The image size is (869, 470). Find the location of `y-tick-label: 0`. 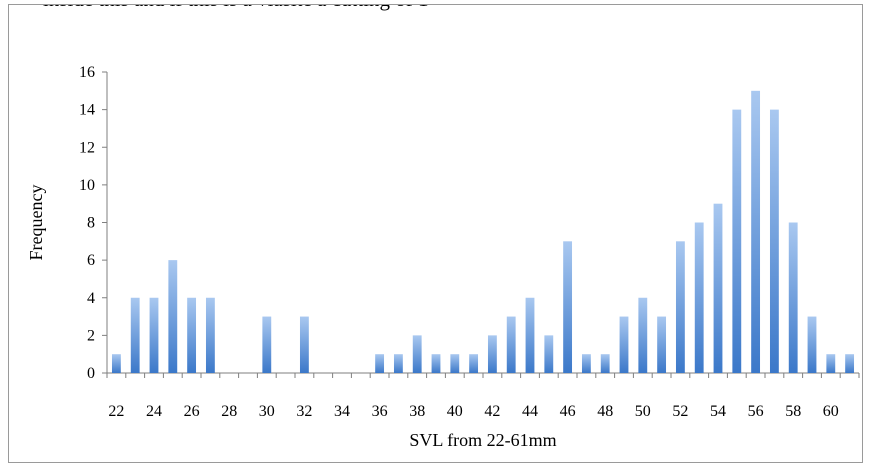

y-tick-label: 0 is located at coordinates (91, 373).